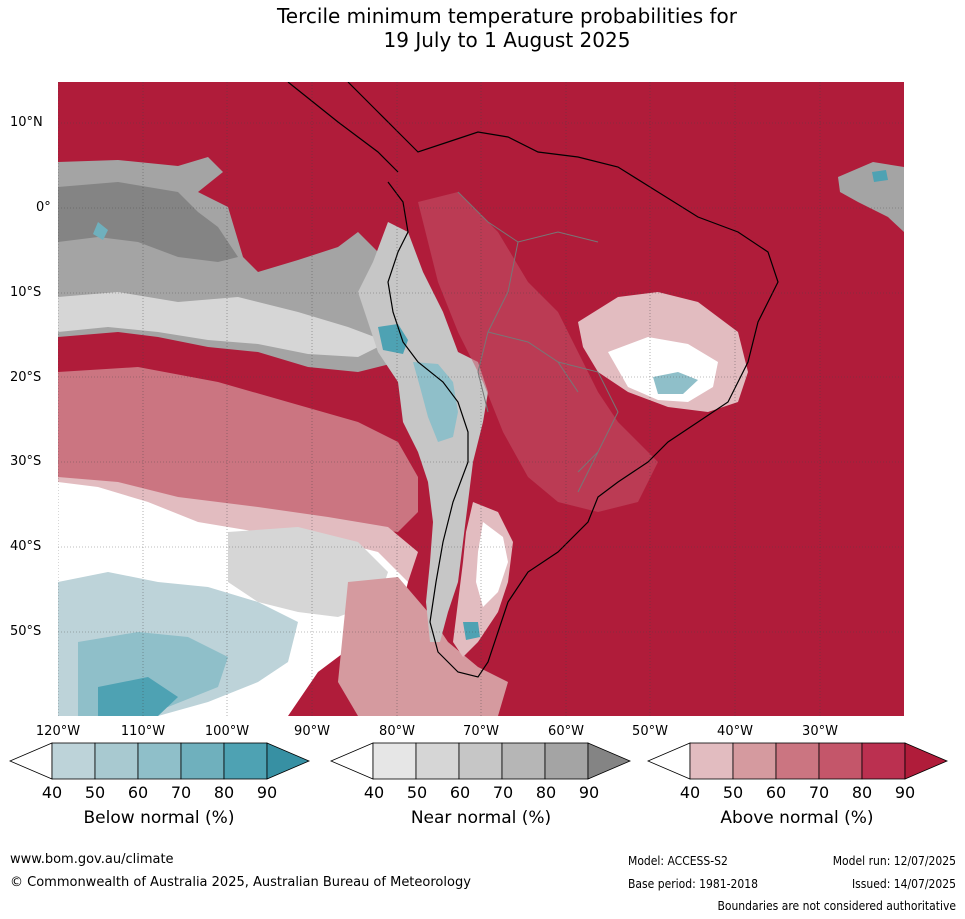 Image resolution: width=965 pixels, height=919 pixels. Describe the element at coordinates (905, 792) in the screenshot. I see `colorbar-above-tick-90: 90` at that location.